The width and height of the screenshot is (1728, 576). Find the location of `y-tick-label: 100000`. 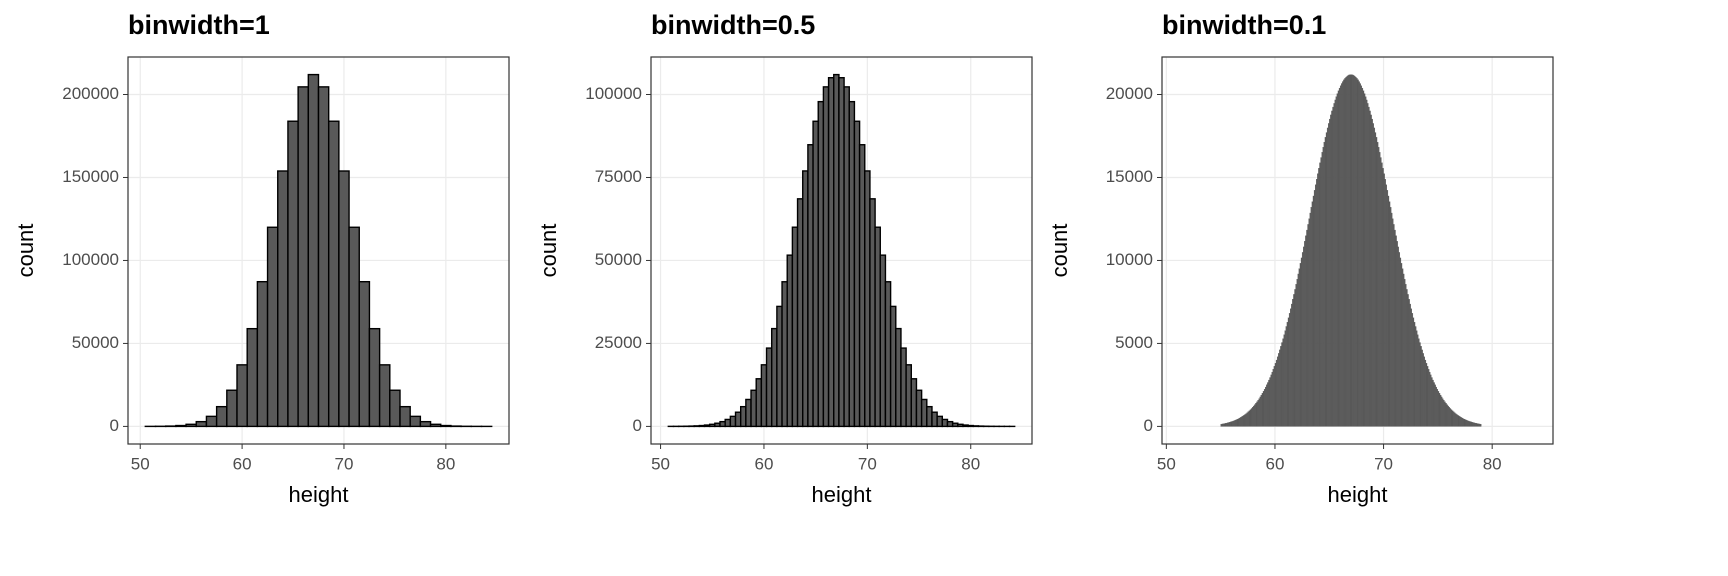

y-tick-label: 100000 is located at coordinates (90, 259).